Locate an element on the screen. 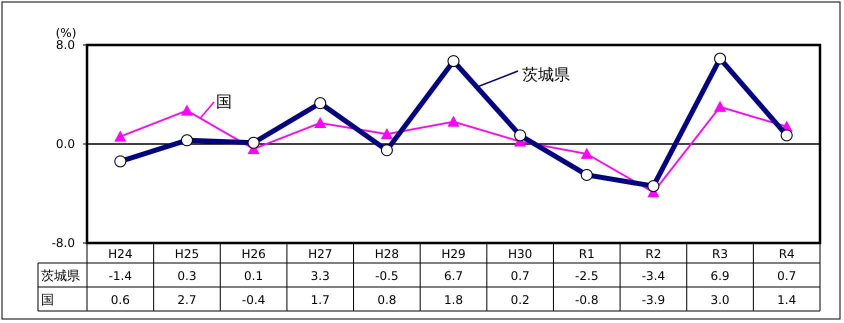  x-tick-label: R4 is located at coordinates (786, 254).